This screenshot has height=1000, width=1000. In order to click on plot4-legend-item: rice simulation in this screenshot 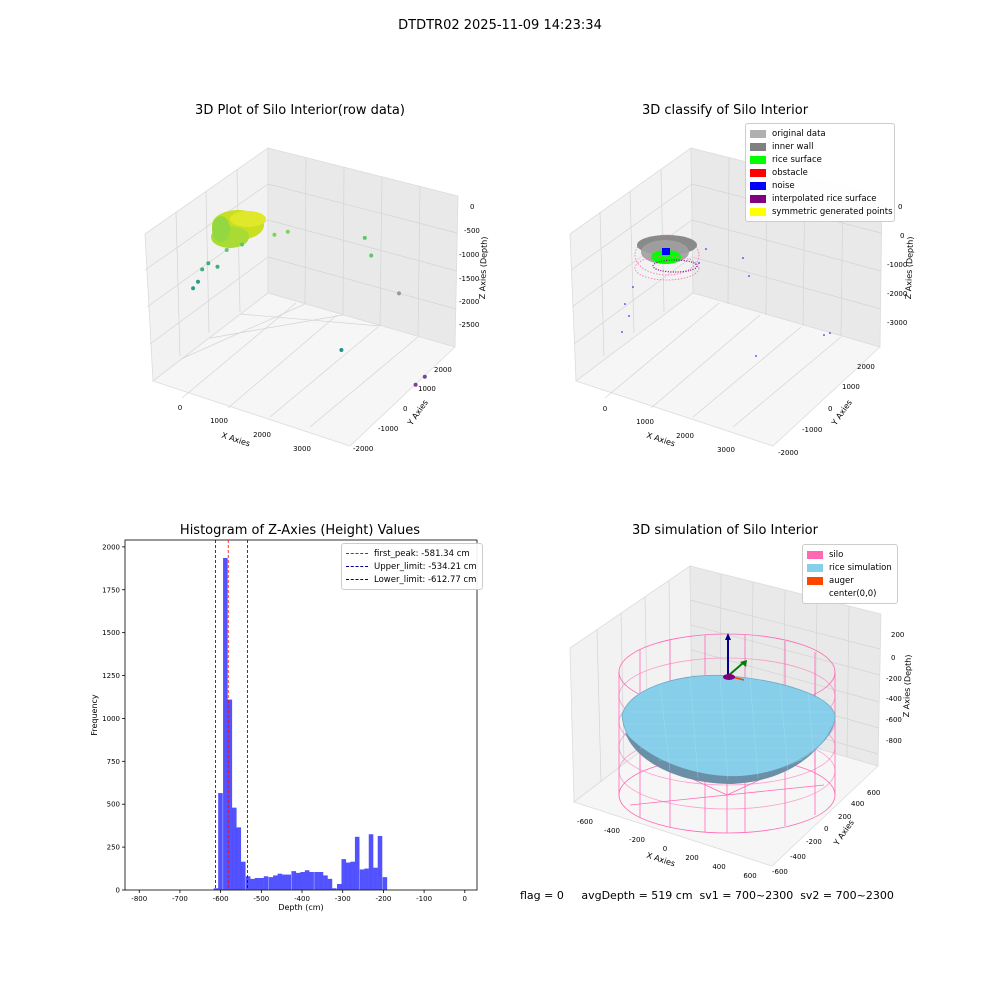, I will do `click(850, 567)`.